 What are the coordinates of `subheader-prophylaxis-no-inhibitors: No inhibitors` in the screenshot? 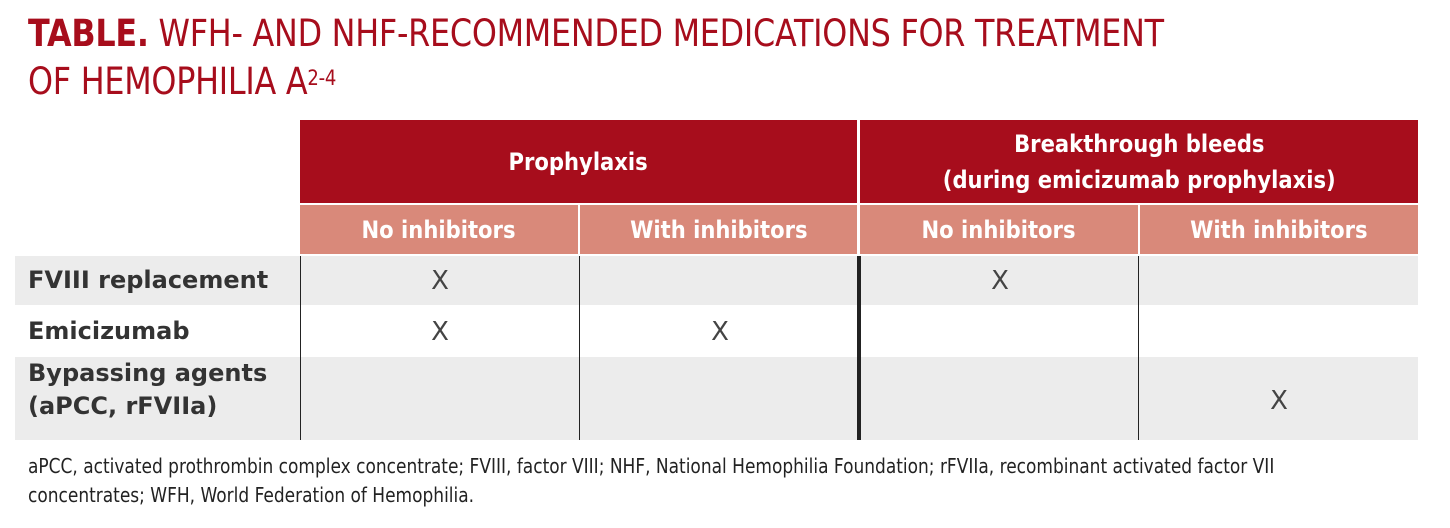 It's located at (439, 229).